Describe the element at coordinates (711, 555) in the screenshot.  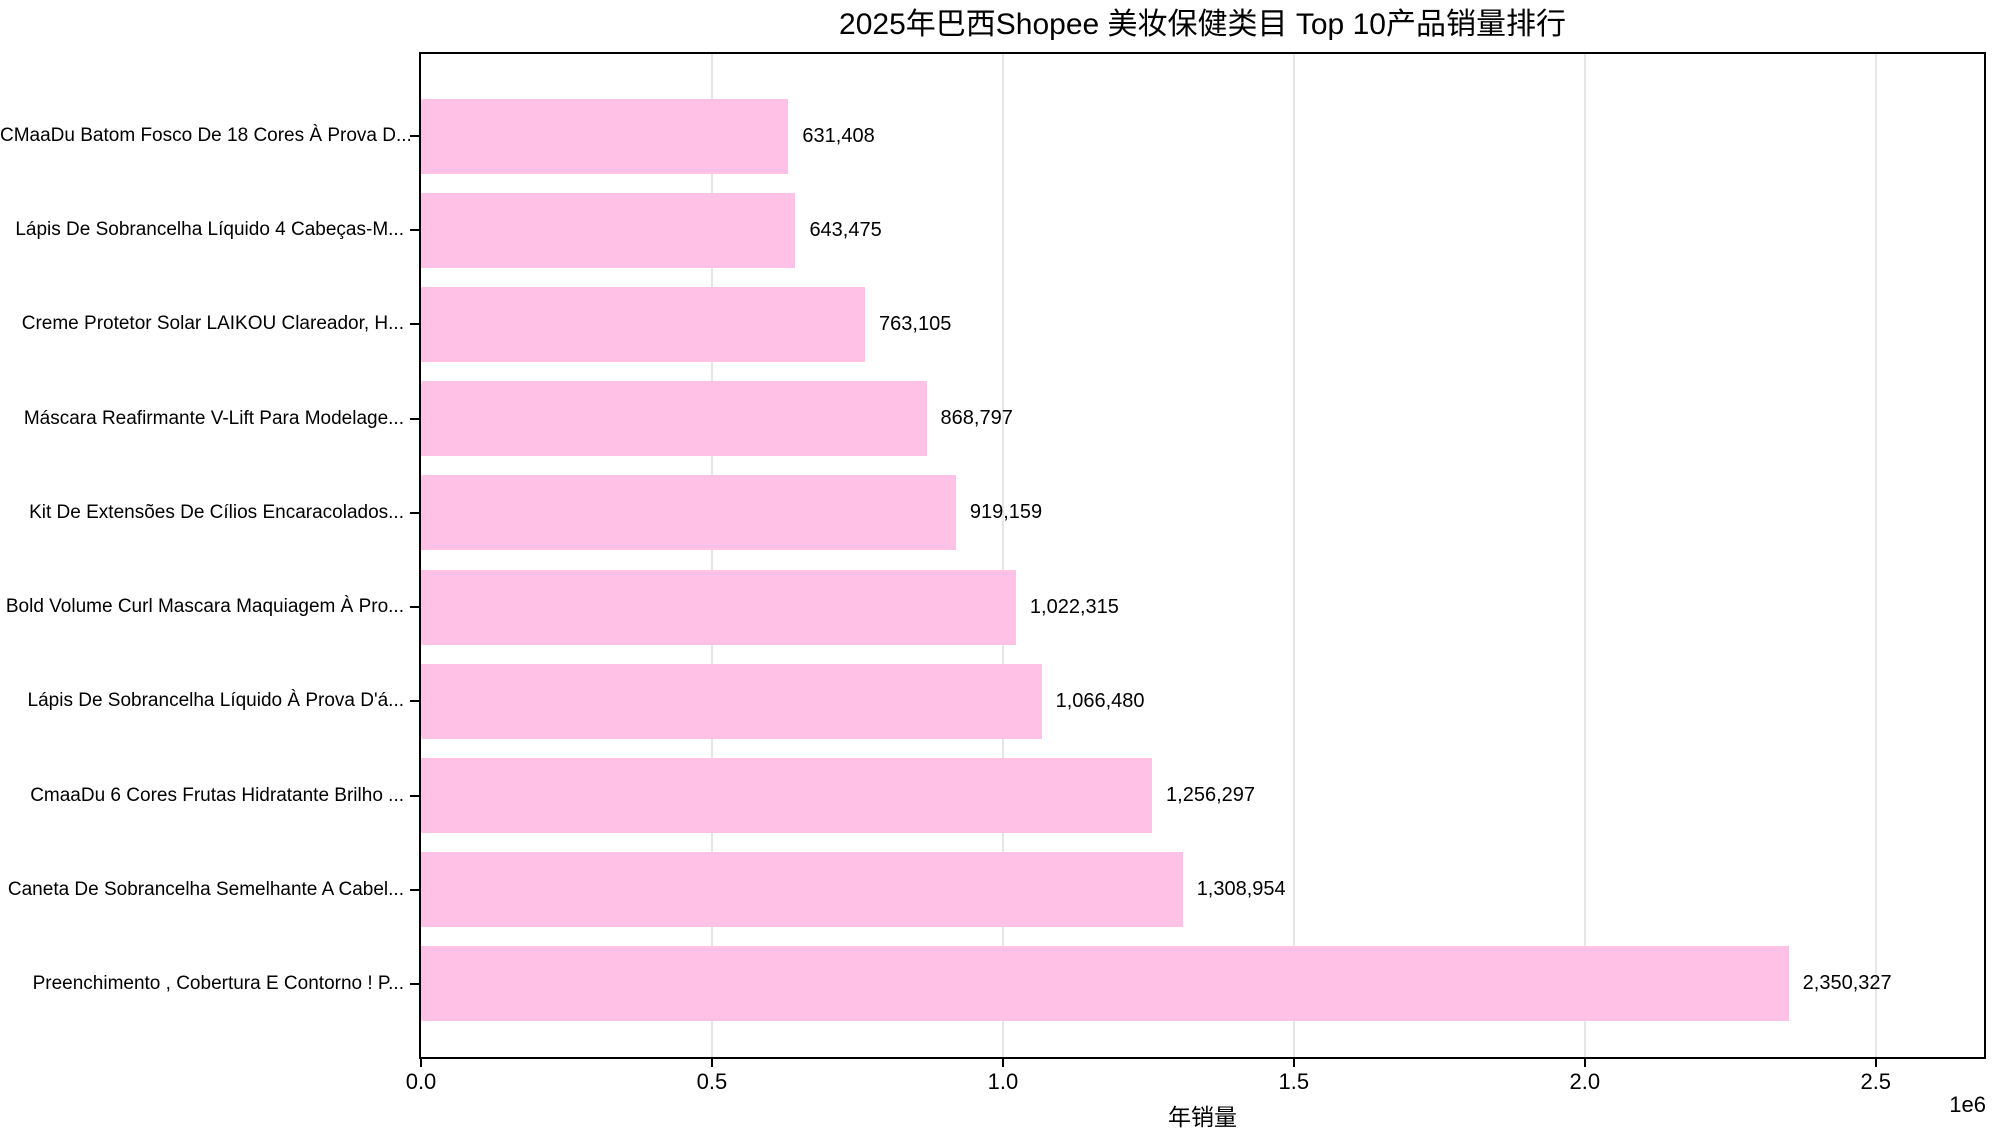
I see `gridline-x-0.5` at that location.